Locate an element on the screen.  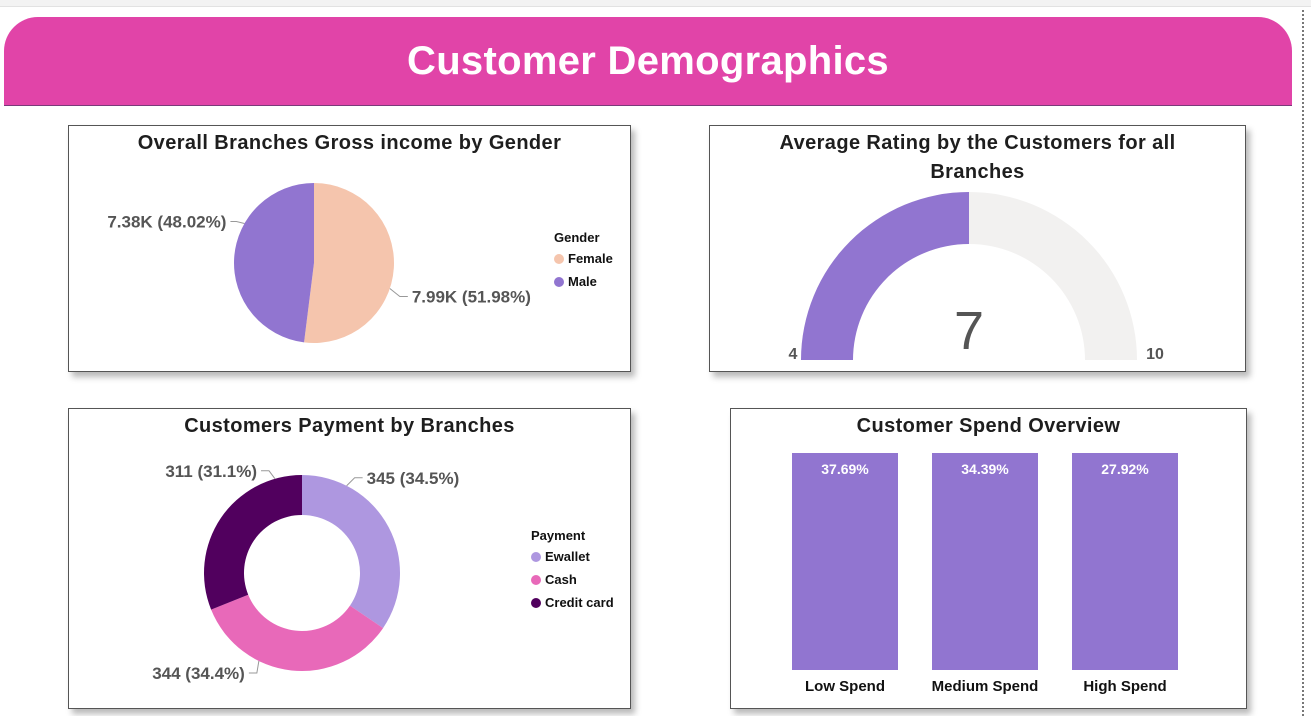
bar-medium-spend is located at coordinates (985, 561).